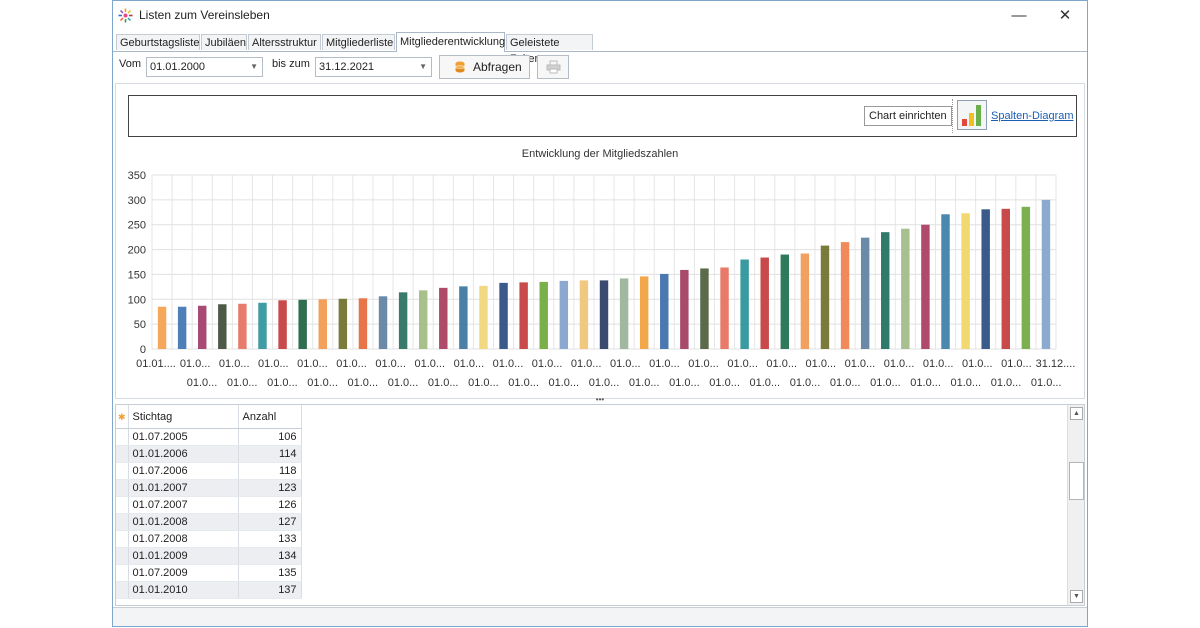  What do you see at coordinates (270, 471) in the screenshot?
I see `cell-anzahl: 118` at bounding box center [270, 471].